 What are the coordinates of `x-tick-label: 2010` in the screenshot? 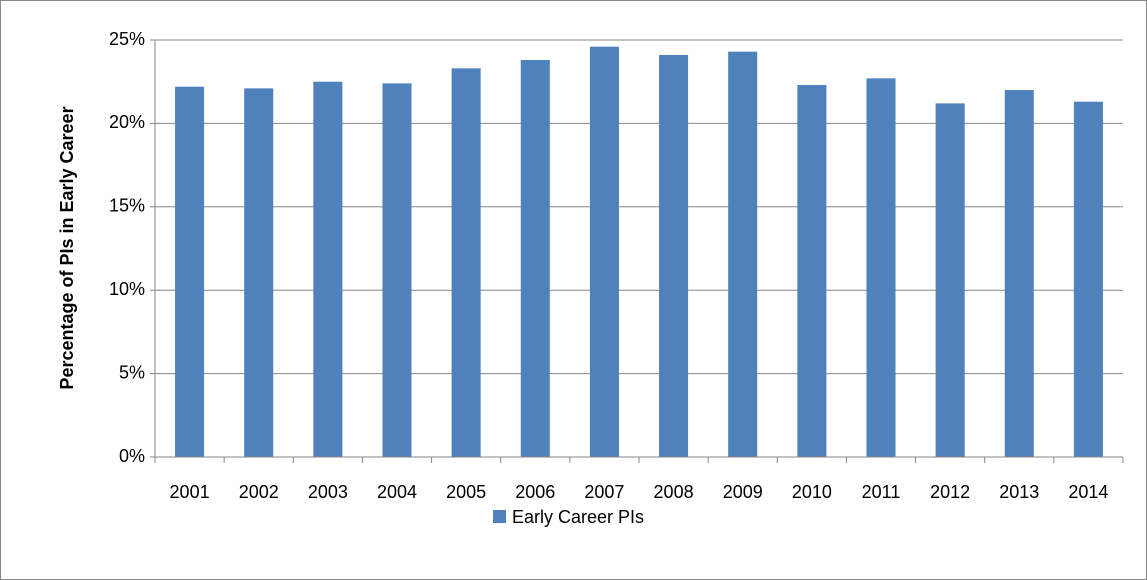 It's located at (812, 492).